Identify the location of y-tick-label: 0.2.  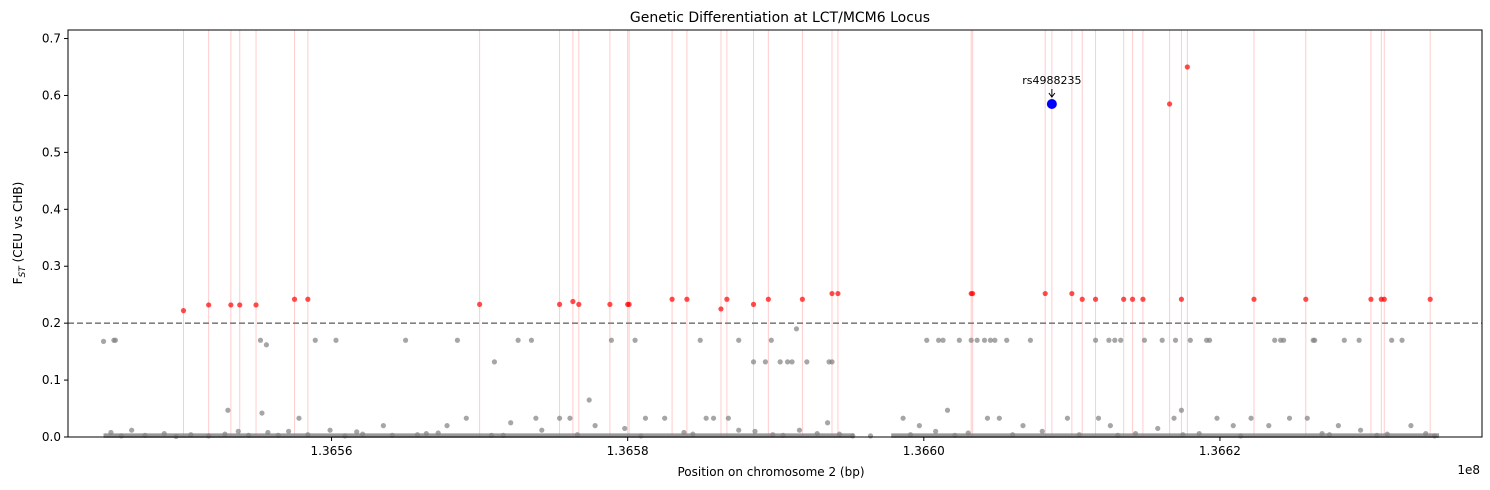
(51, 323).